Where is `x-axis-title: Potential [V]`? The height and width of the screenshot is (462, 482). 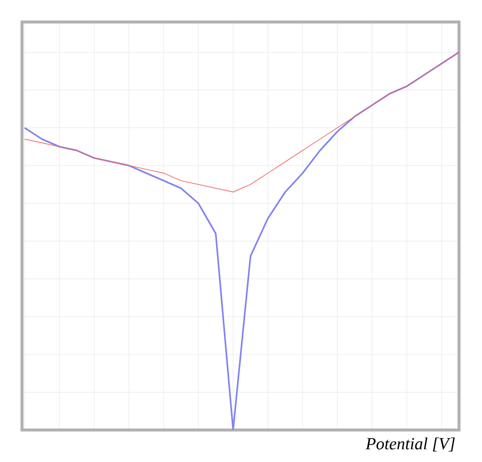 x-axis-title: Potential [V] is located at coordinates (410, 445).